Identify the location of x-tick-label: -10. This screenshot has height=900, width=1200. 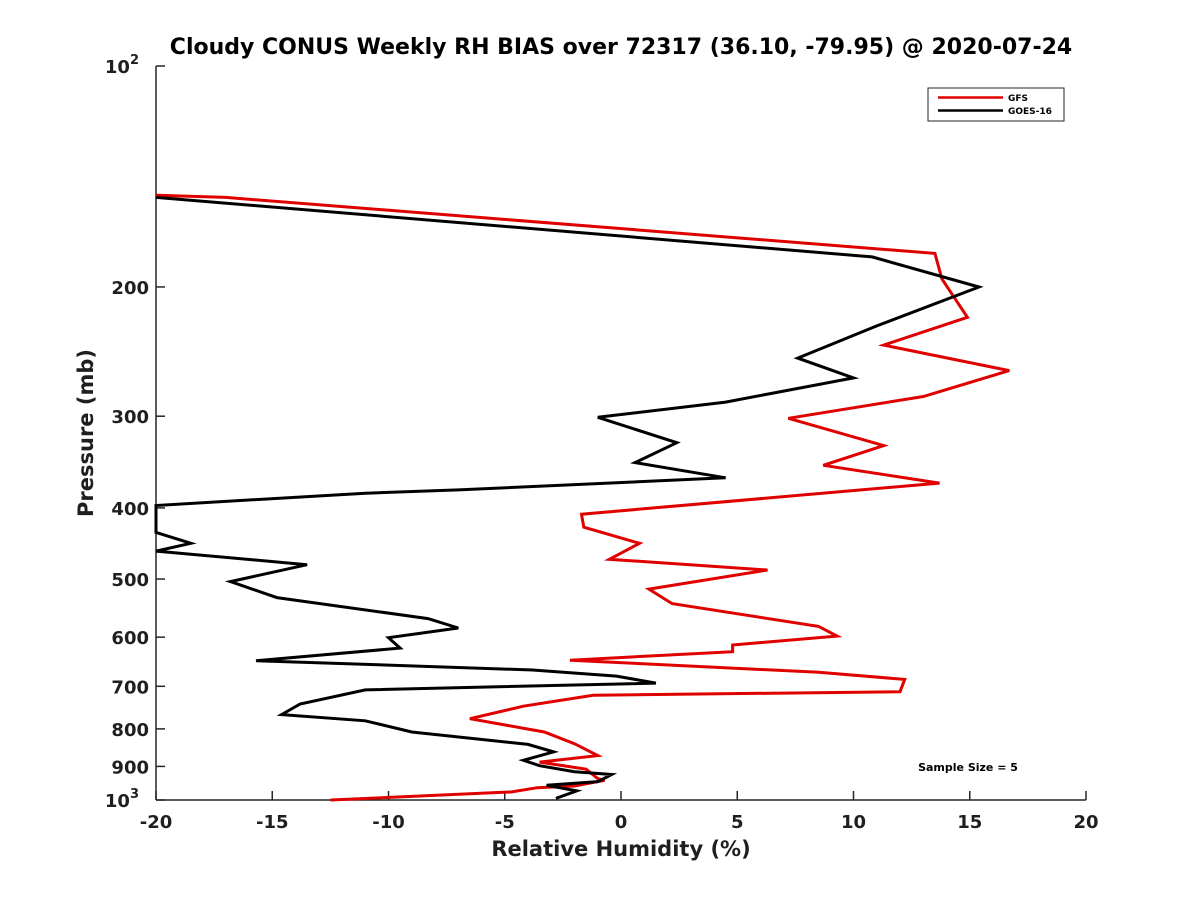
(388, 822).